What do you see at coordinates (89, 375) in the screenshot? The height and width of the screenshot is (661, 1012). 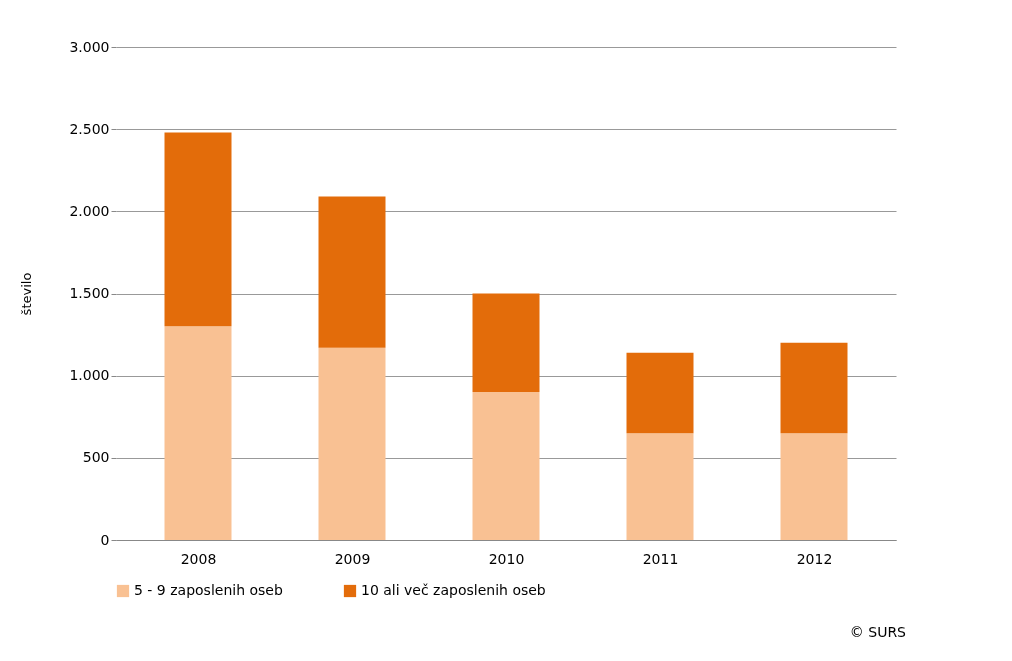 I see `y-tick-label: 1.000` at bounding box center [89, 375].